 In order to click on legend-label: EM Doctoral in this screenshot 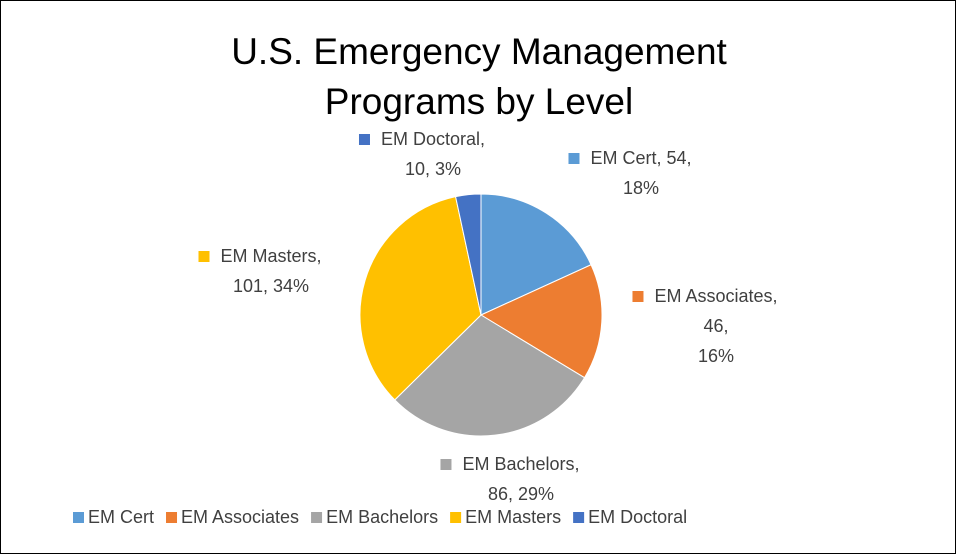, I will do `click(637, 517)`.